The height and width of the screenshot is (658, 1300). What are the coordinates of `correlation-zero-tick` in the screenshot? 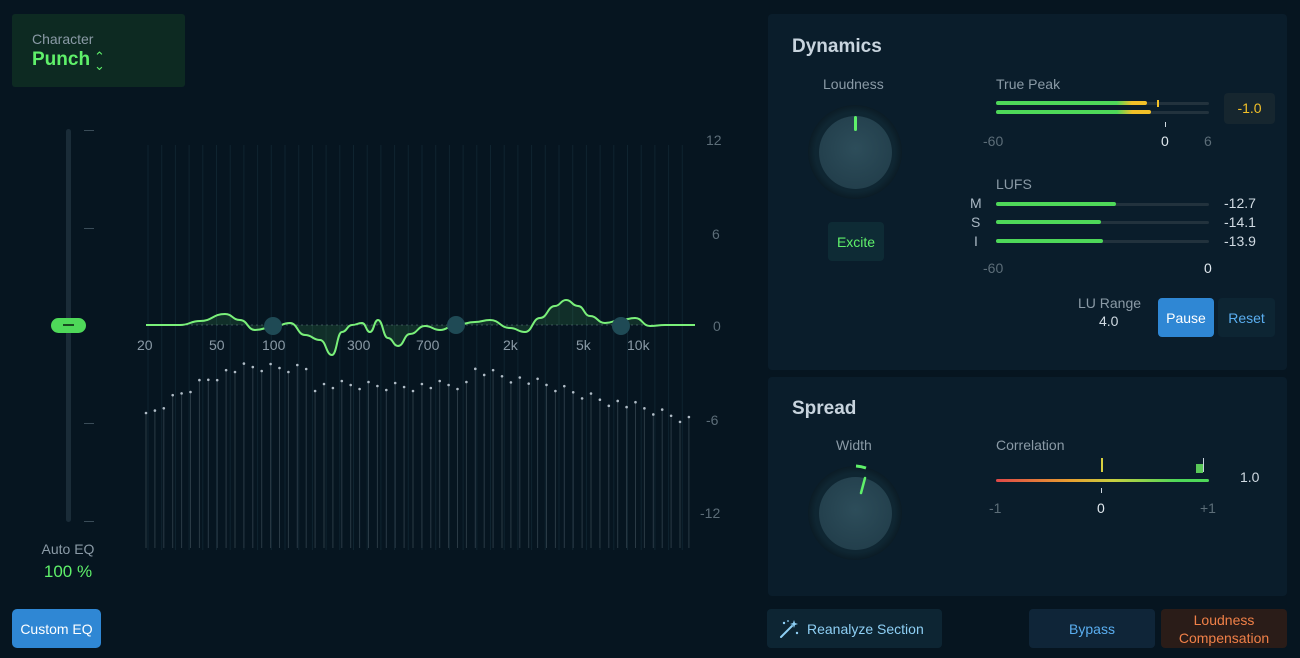 It's located at (1101, 490).